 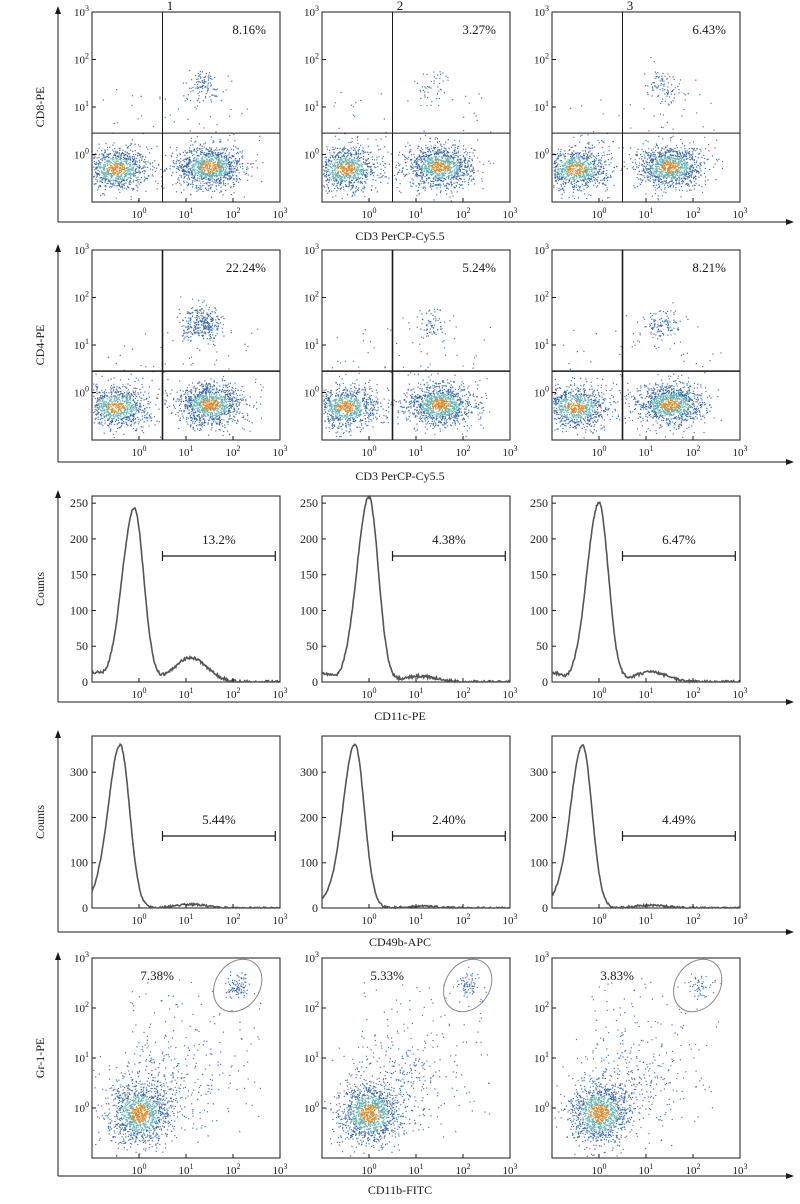 I want to click on row-x-axis-label: CD49b-APC, so click(x=400, y=942).